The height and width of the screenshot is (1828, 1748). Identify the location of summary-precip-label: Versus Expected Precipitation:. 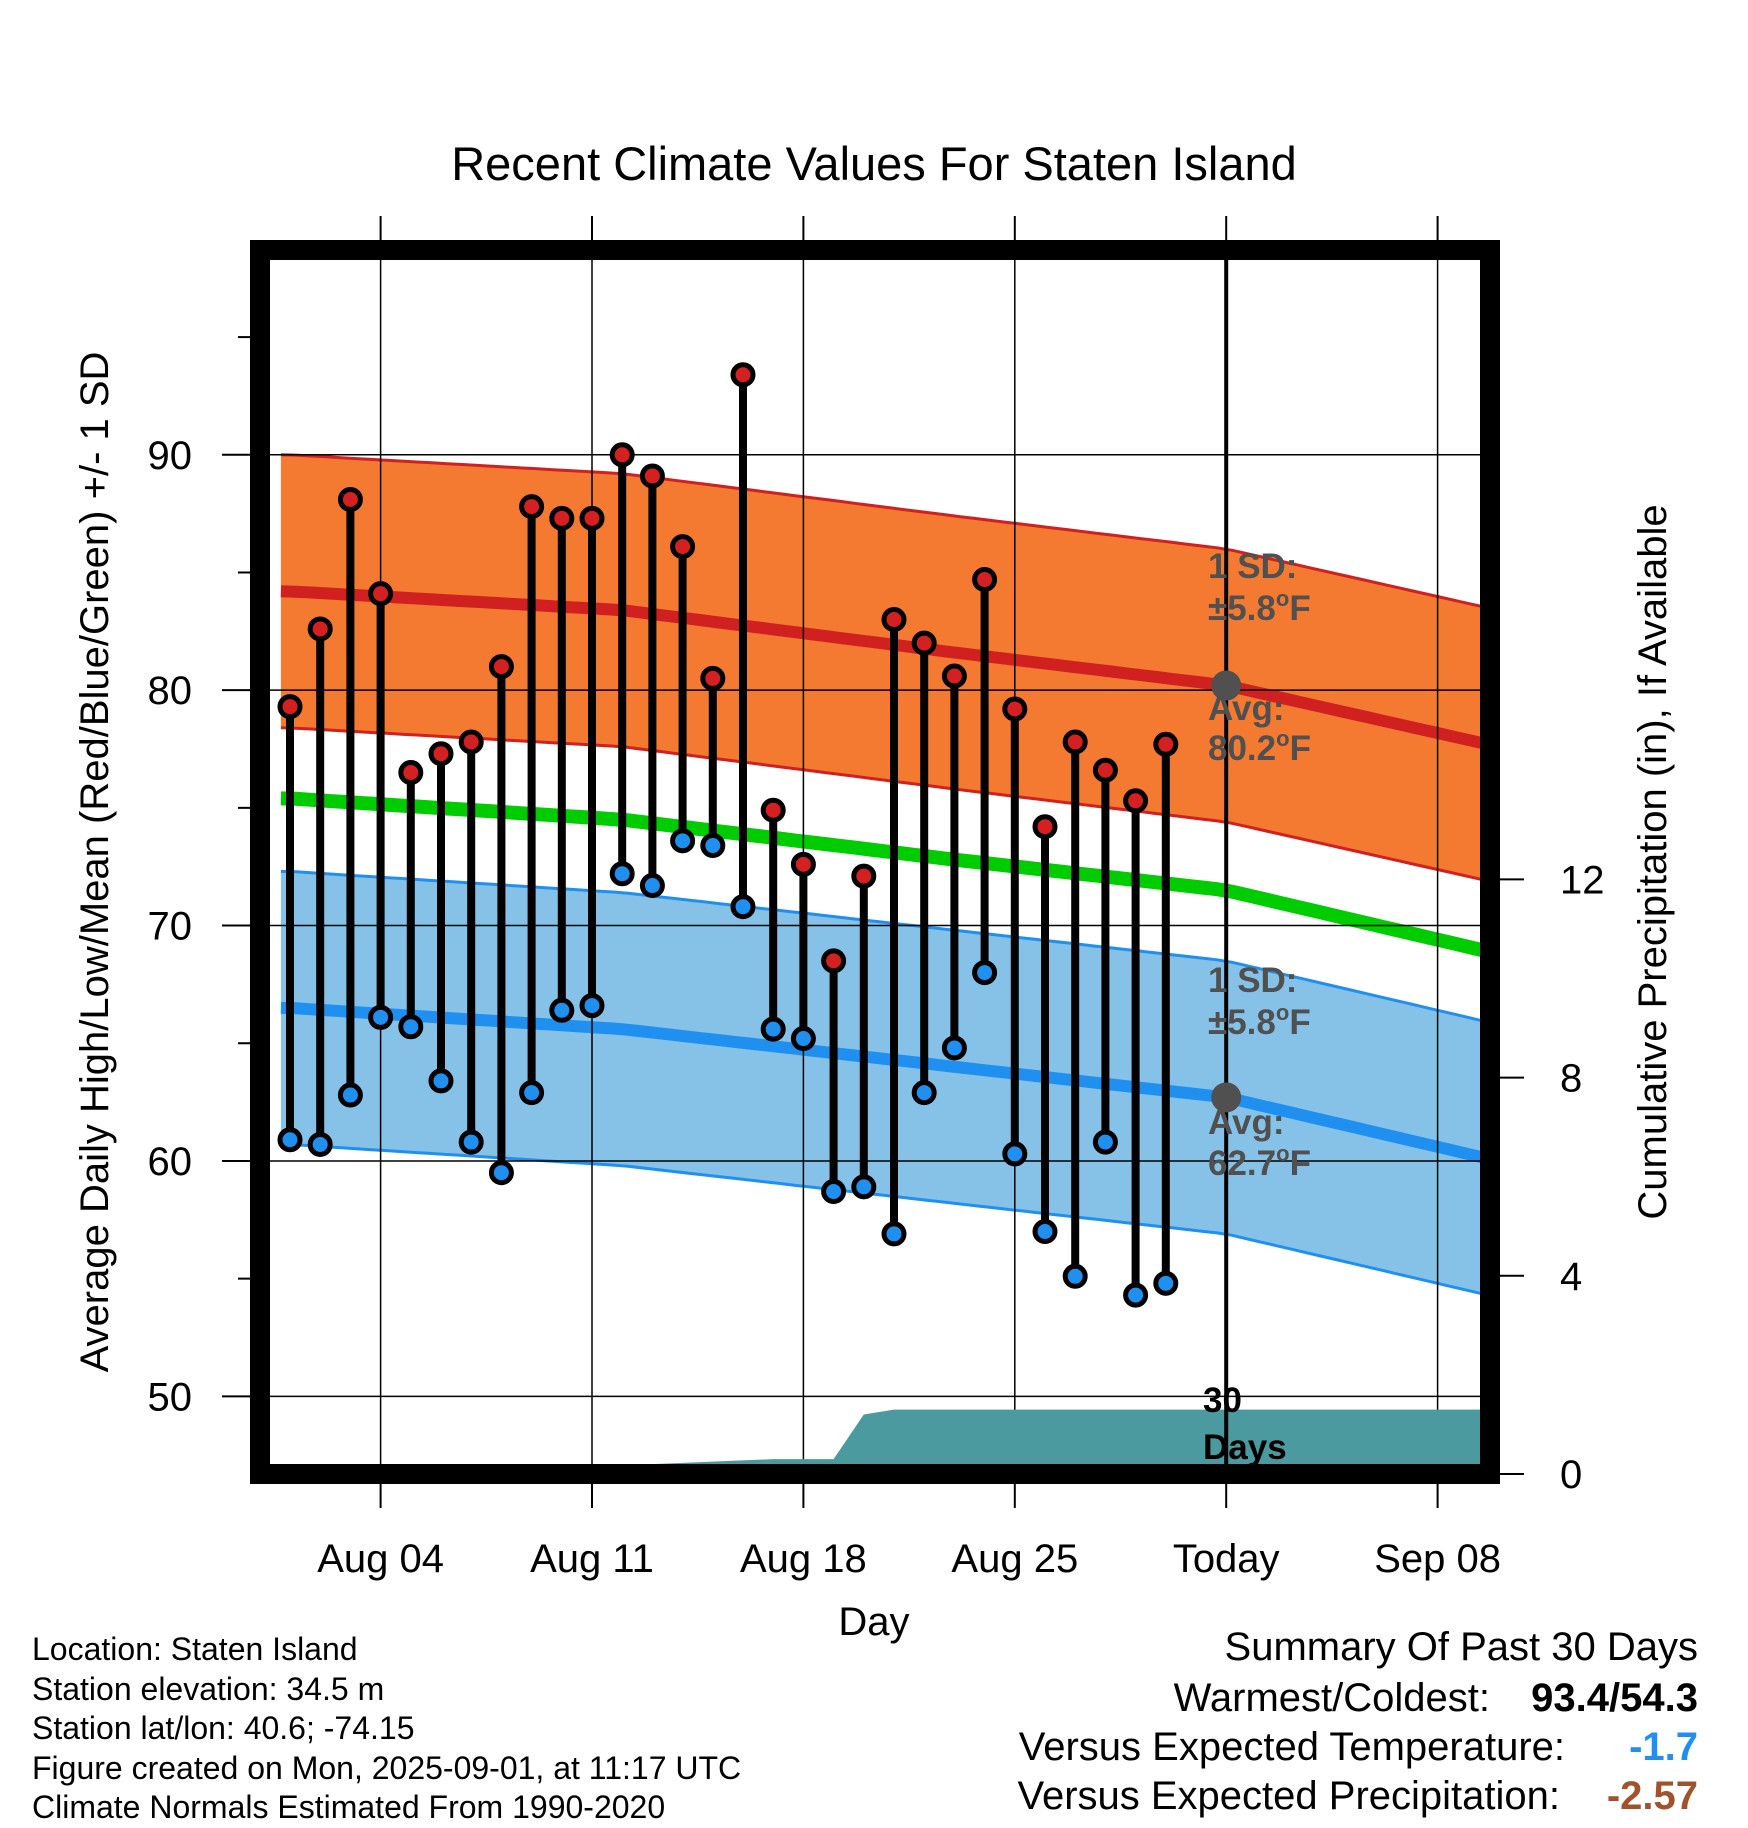
(1288, 1796).